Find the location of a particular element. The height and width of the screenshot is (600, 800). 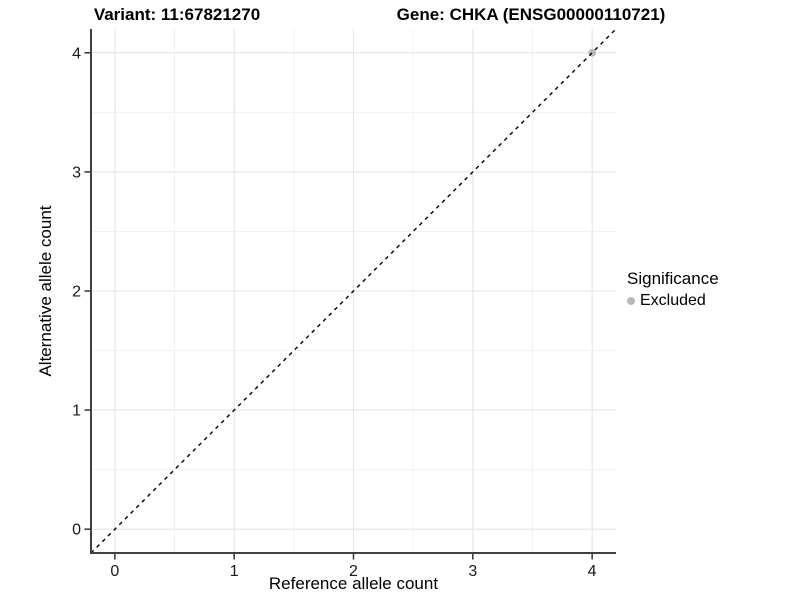

y-tick-label: 3 is located at coordinates (76, 172).